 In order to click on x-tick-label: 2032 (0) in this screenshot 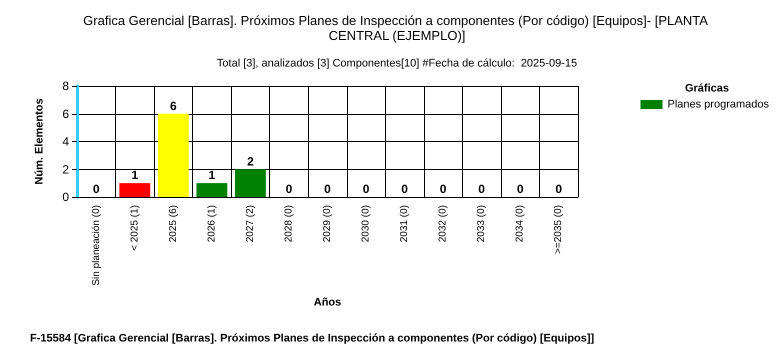, I will do `click(443, 223)`.